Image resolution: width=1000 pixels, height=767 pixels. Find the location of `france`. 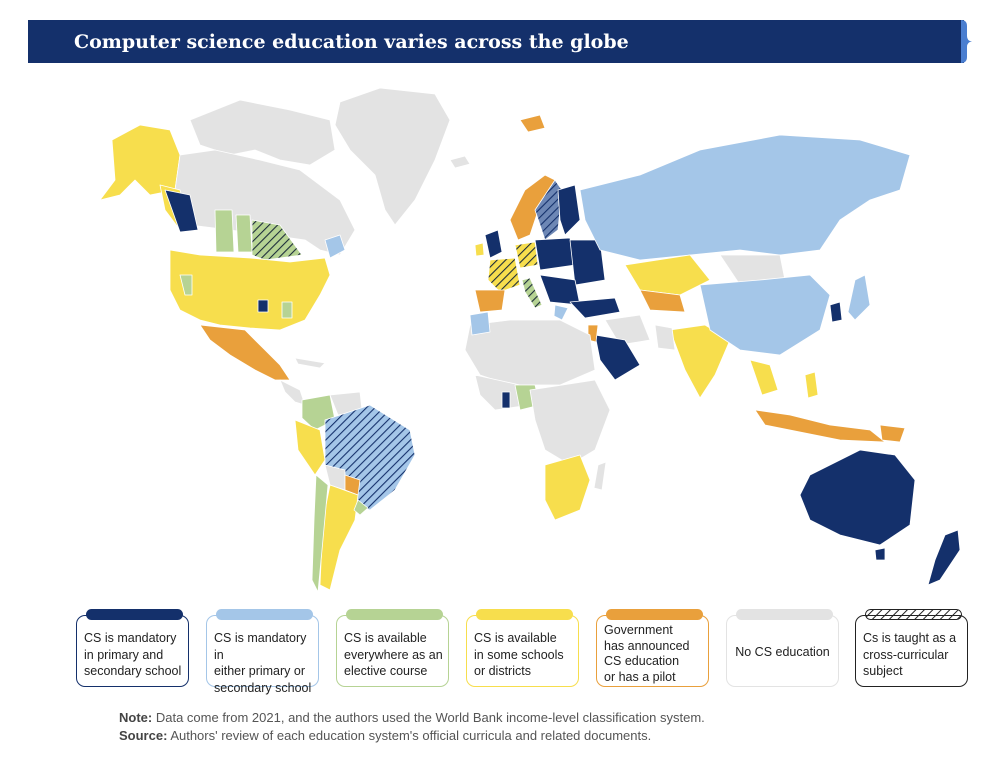

france is located at coordinates (504, 275).